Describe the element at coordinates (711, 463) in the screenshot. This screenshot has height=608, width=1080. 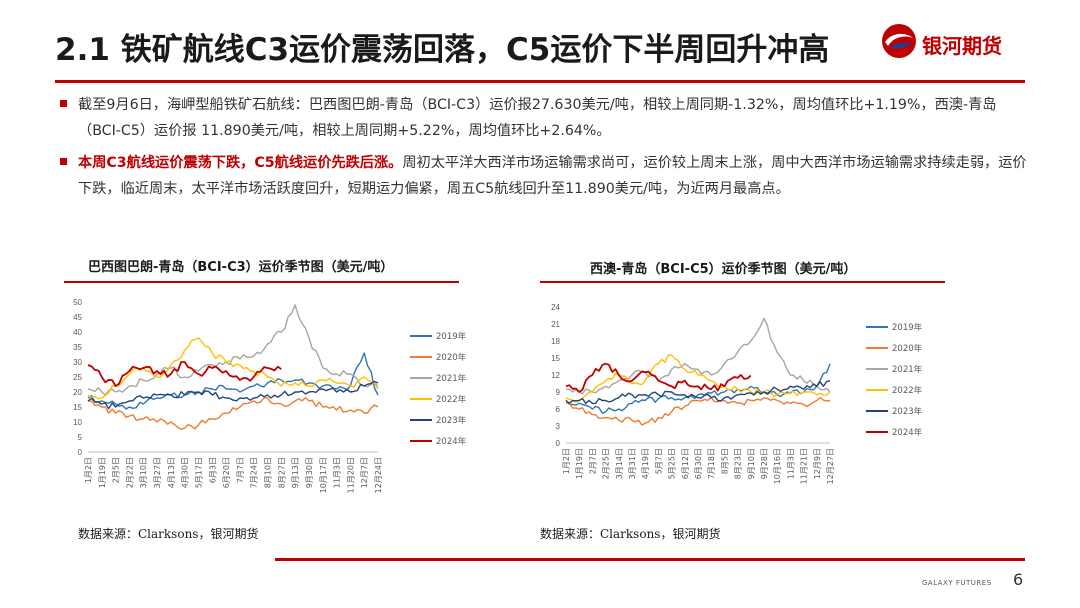
I see `x-tick-label: 7月18日` at that location.